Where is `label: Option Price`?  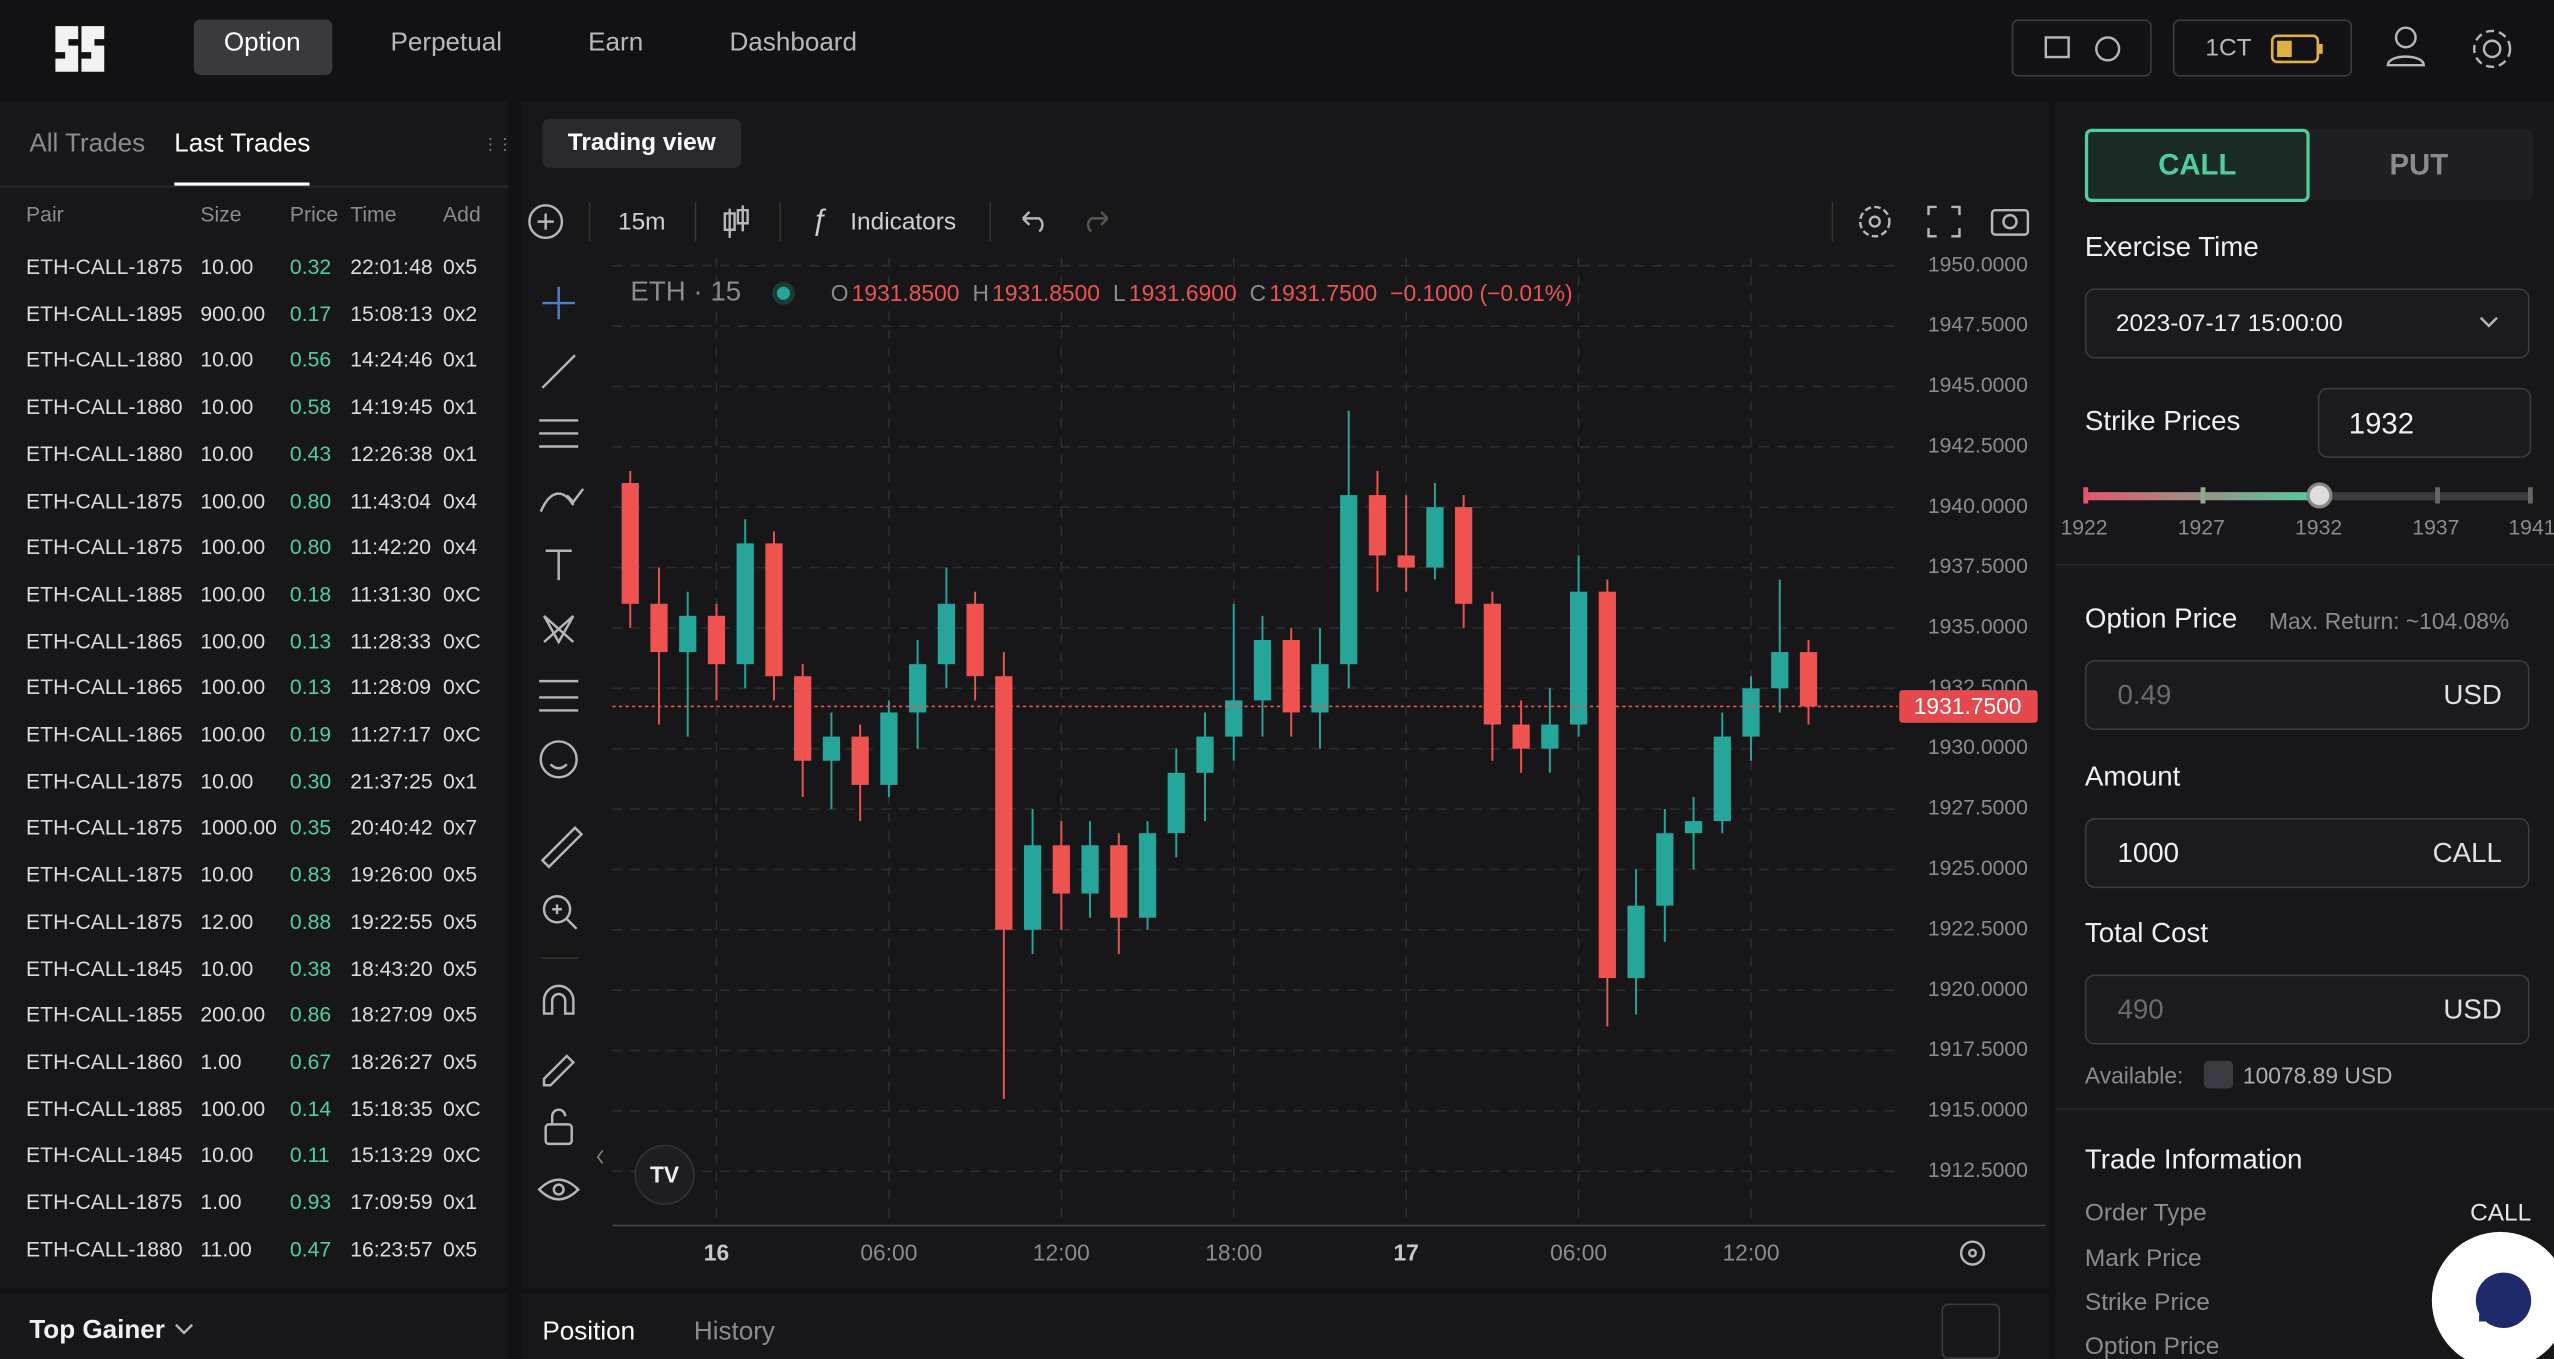 label: Option Price is located at coordinates (2161, 618).